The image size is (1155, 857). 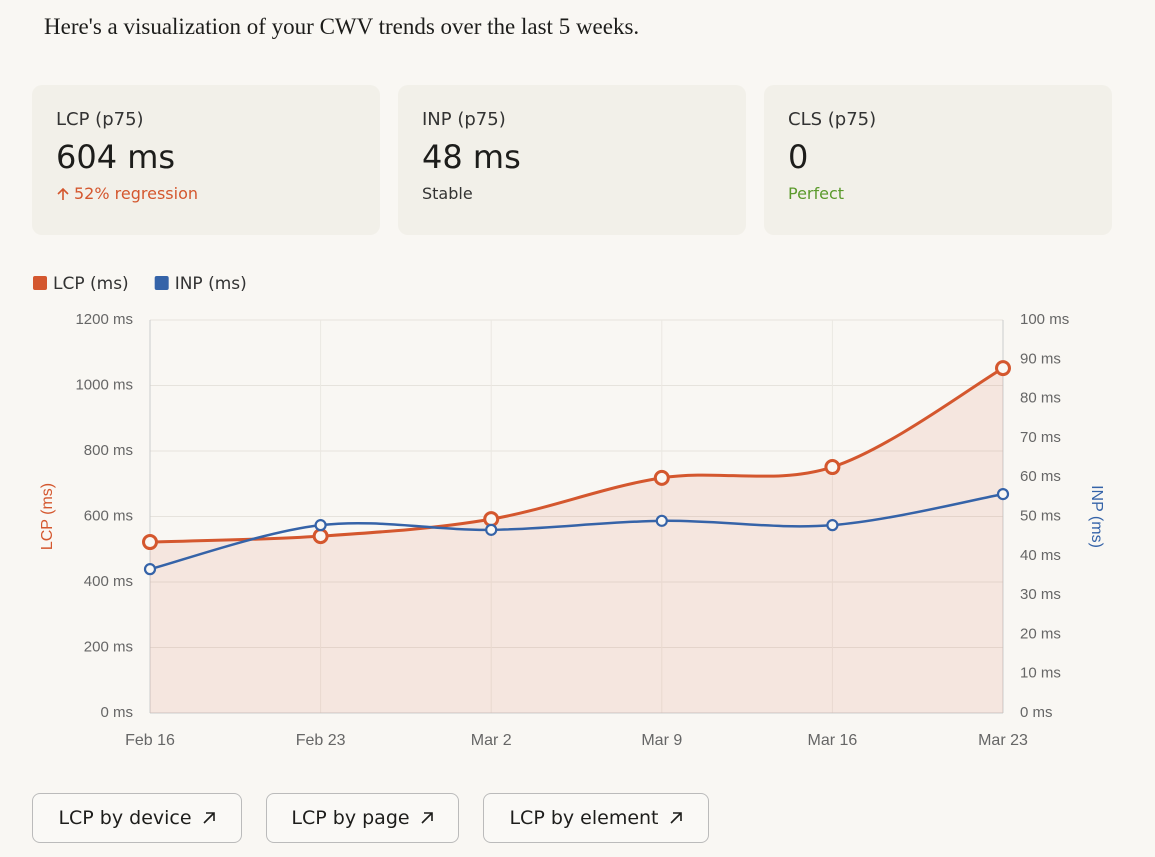 What do you see at coordinates (447, 193) in the screenshot?
I see `card-status: Stable` at bounding box center [447, 193].